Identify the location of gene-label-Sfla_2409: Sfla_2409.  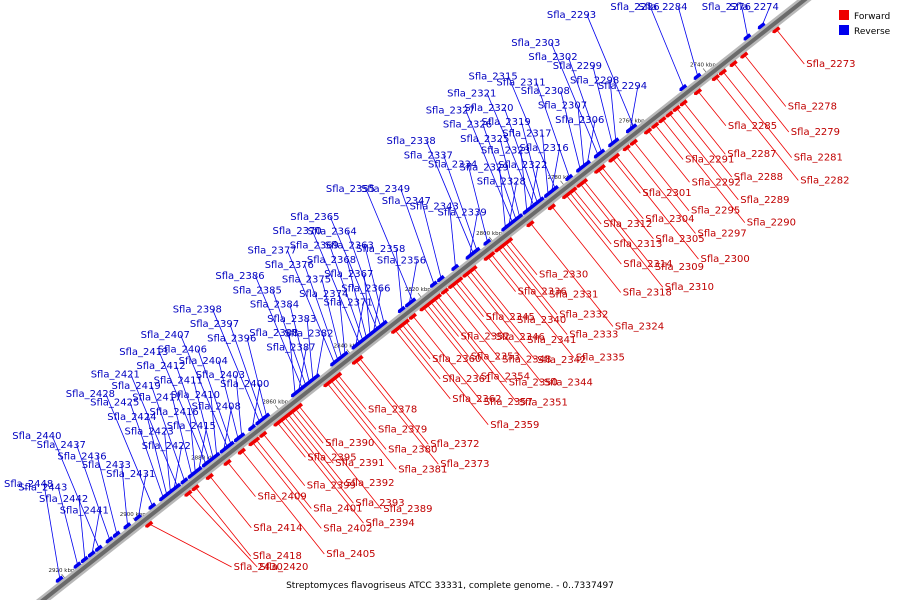
(282, 497).